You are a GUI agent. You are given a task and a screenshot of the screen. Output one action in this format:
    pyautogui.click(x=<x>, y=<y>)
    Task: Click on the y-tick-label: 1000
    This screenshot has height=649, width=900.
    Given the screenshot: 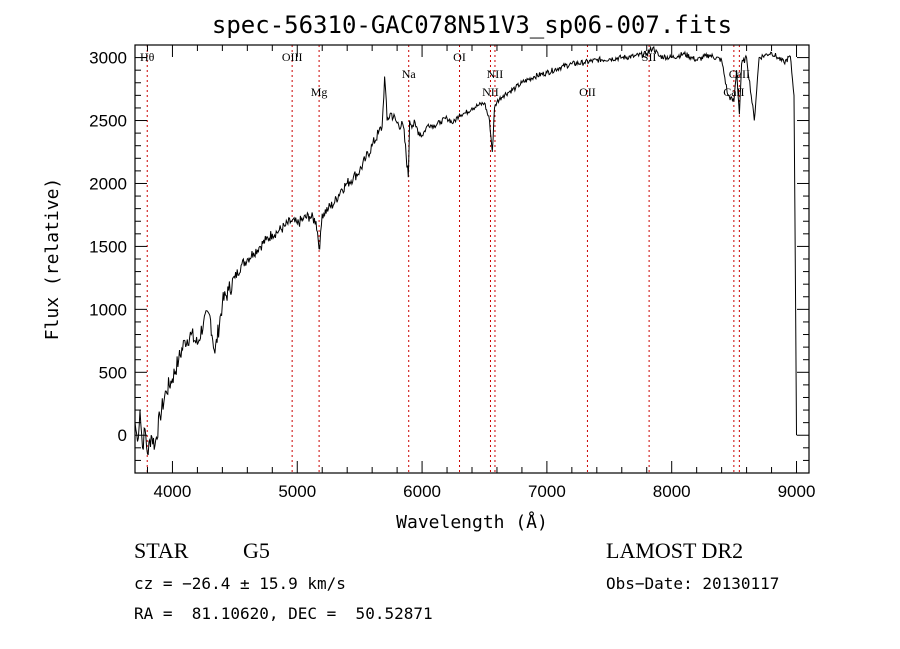 What is the action you would take?
    pyautogui.click(x=108, y=309)
    